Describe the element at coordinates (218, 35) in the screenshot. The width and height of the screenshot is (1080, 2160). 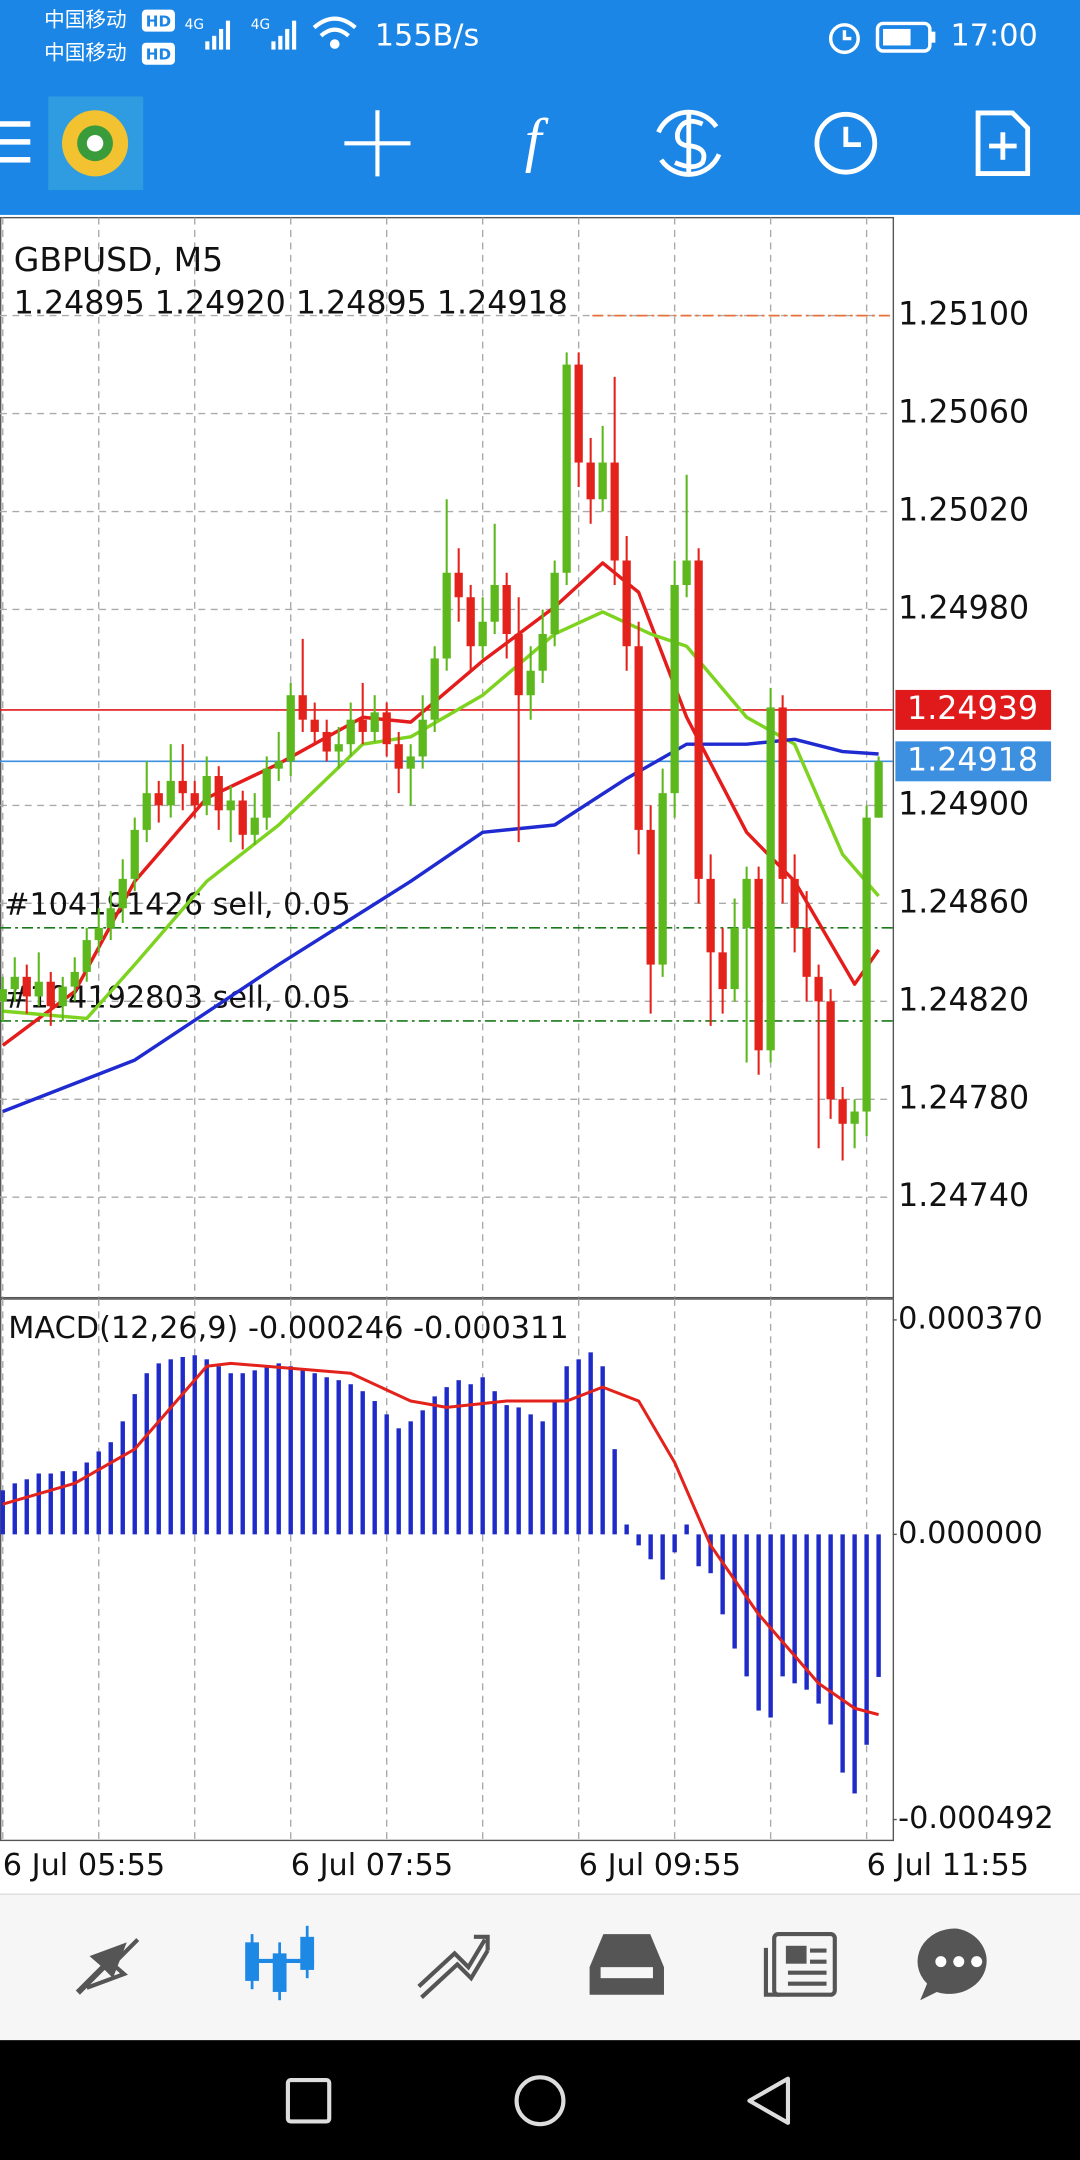
I see `signal-icon` at that location.